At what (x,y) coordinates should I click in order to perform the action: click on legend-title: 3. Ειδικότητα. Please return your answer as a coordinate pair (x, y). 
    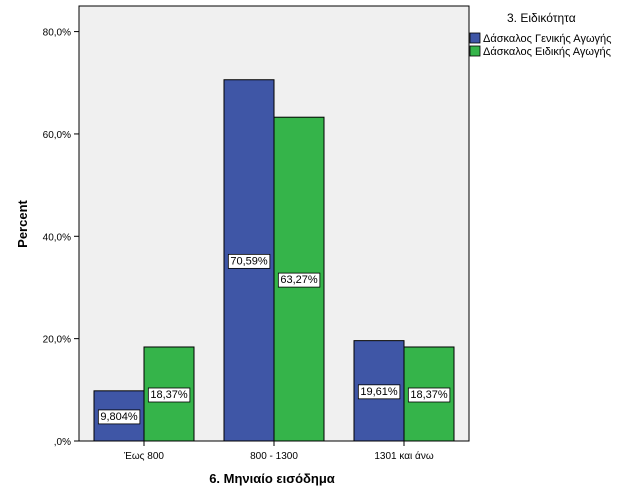
    Looking at the image, I should click on (541, 18).